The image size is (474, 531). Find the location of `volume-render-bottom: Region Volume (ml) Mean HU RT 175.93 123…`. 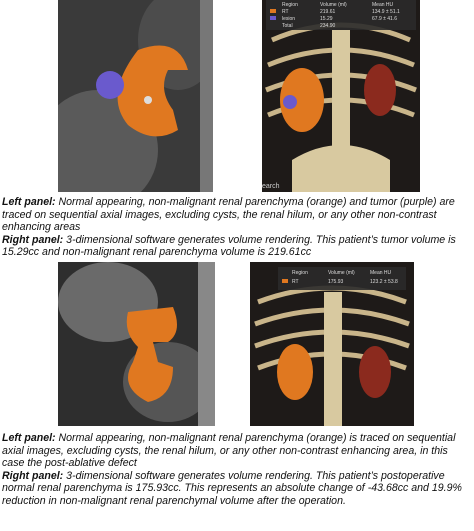

volume-render-bottom: Region Volume (ml) Mean HU RT 175.93 123… is located at coordinates (332, 344).